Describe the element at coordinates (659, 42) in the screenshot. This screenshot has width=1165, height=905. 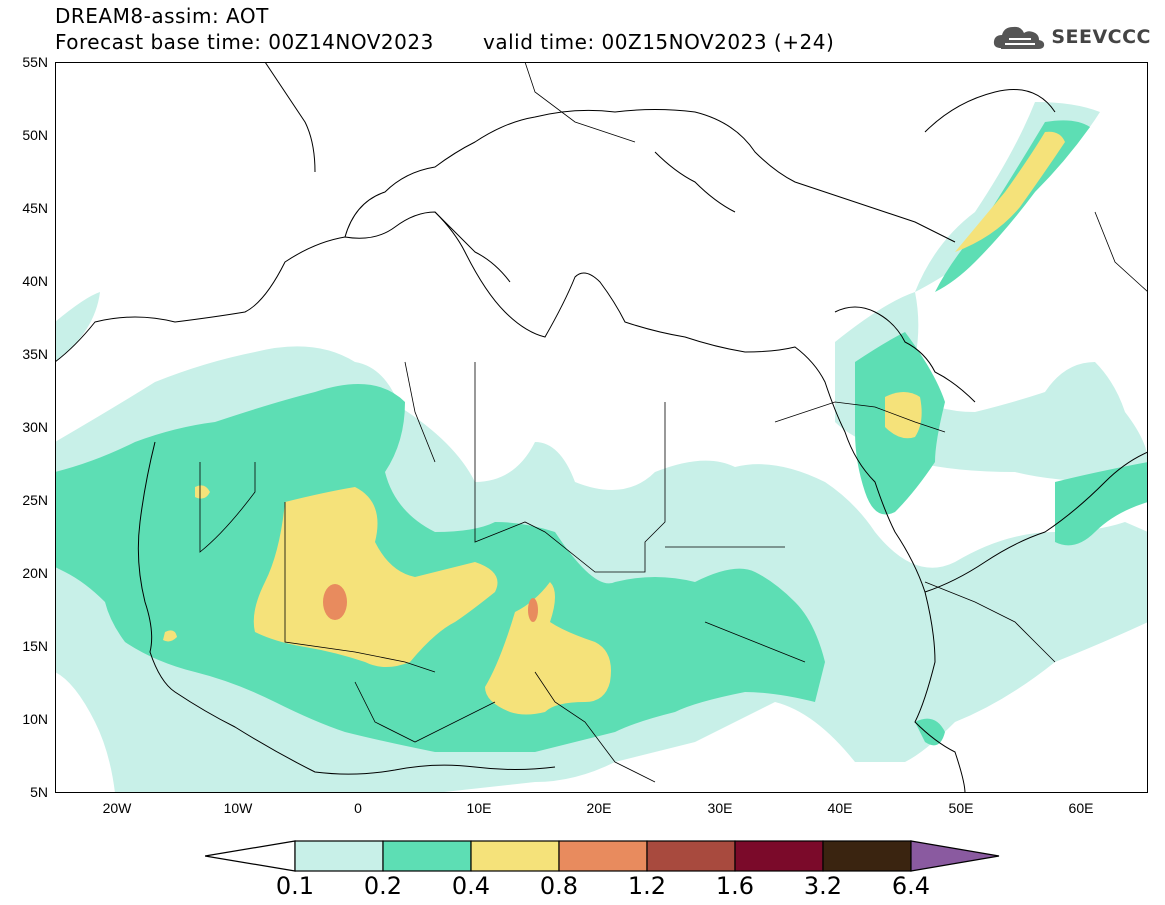
I see `valid-time: valid time: 00Z15NOV2023 (+24)` at that location.